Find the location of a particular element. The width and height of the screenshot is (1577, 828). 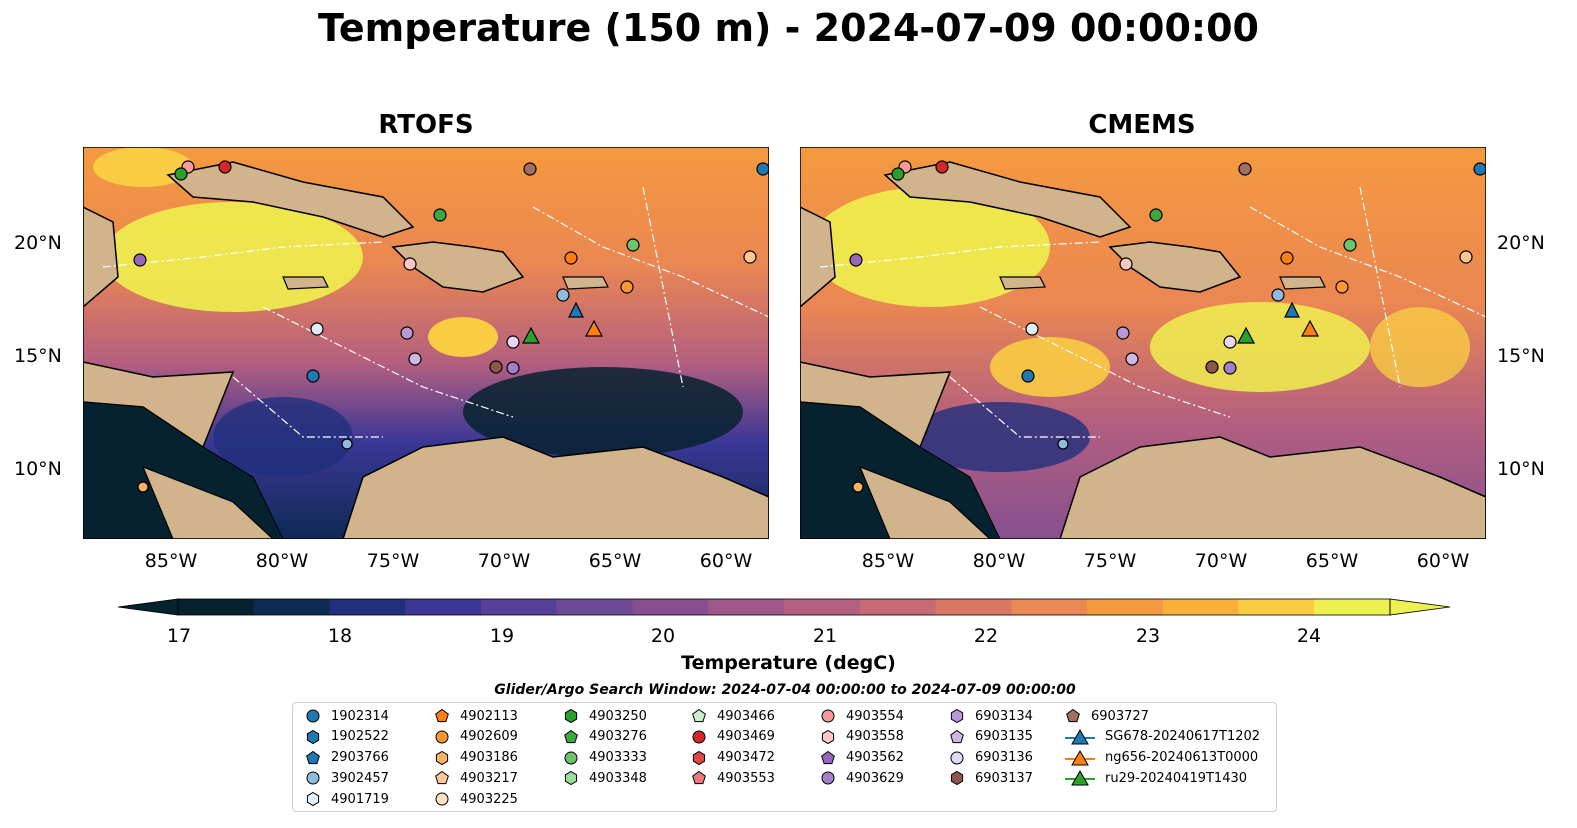

legend-entry: 4903553 is located at coordinates (733, 778).